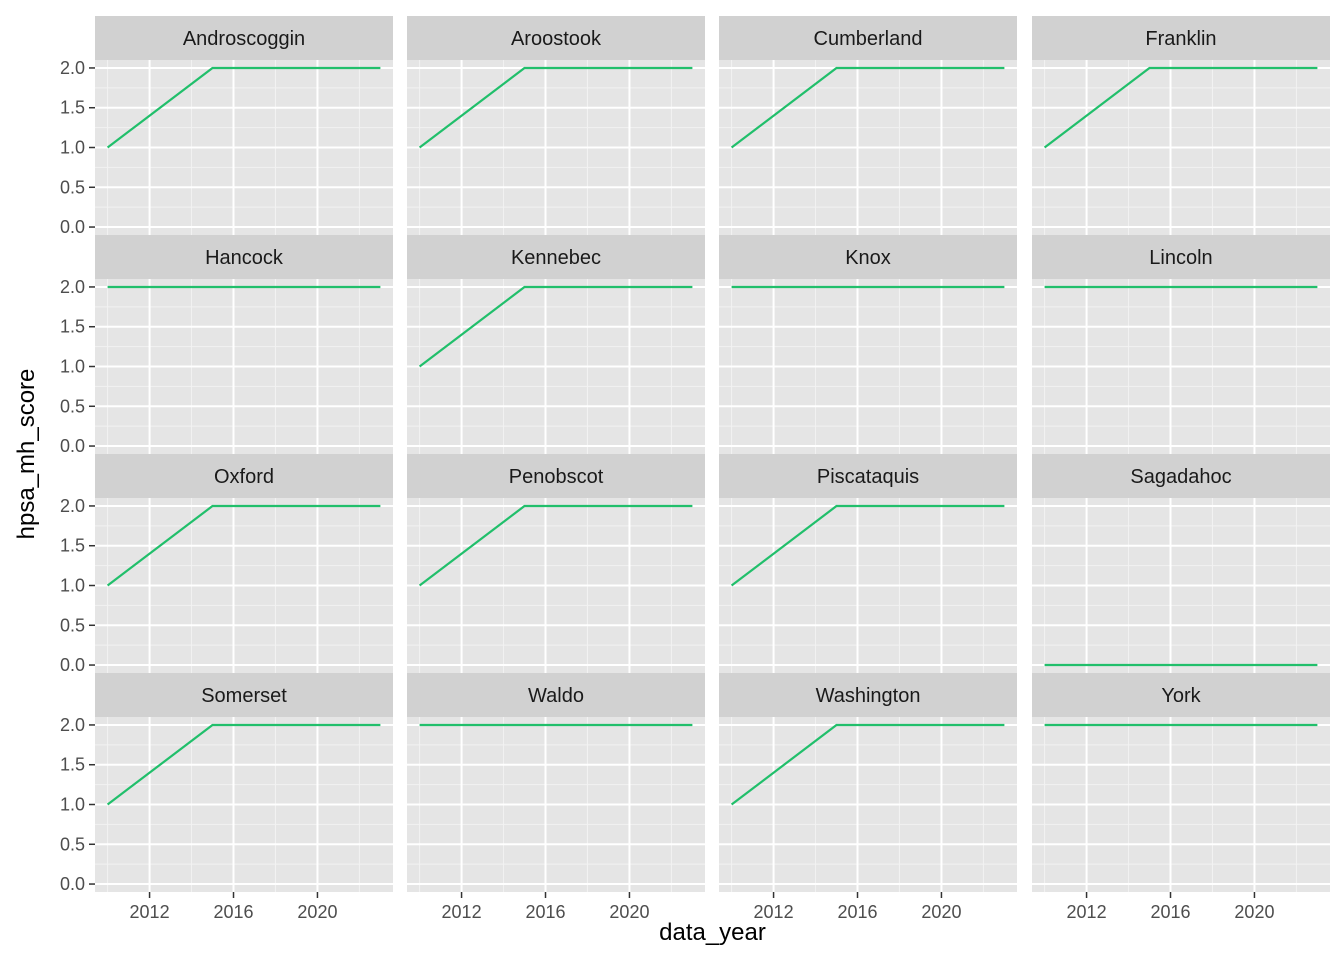  I want to click on facet-label: Cumberland, so click(868, 39).